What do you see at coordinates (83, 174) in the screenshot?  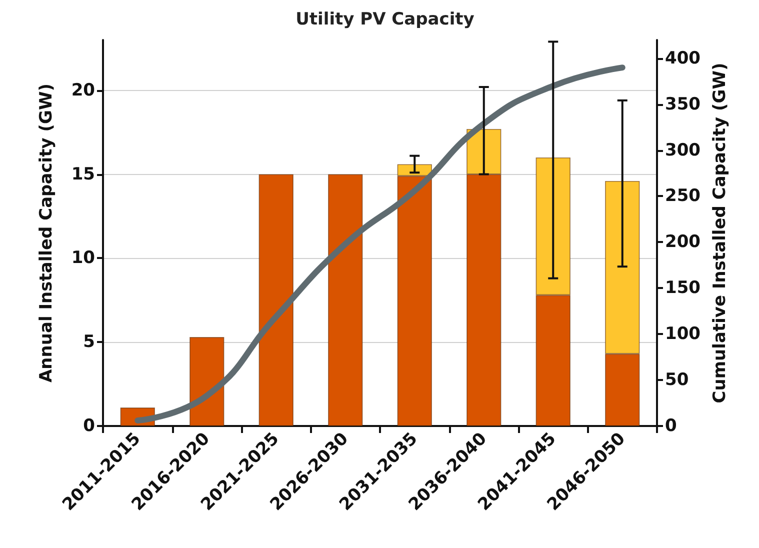 I see `y-tick-label: 15` at bounding box center [83, 174].